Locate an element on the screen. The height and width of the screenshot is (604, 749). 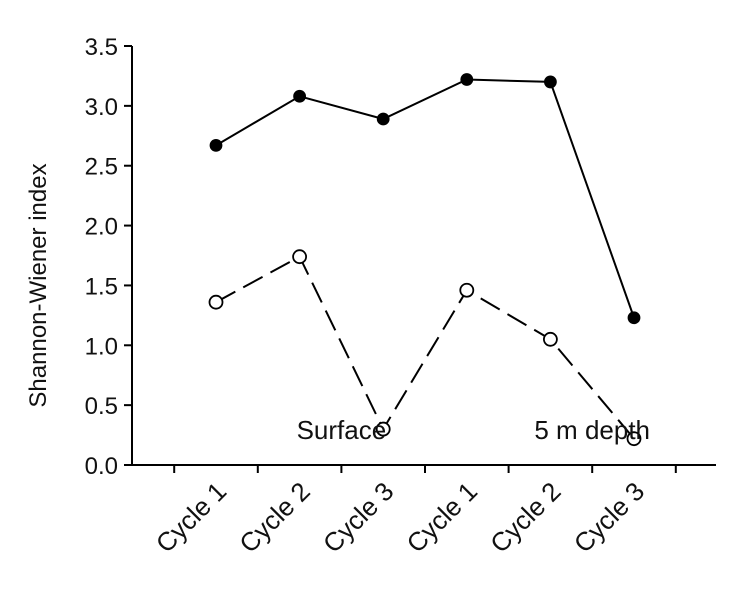
annotations: Surface 5 m depth is located at coordinates (473, 430).